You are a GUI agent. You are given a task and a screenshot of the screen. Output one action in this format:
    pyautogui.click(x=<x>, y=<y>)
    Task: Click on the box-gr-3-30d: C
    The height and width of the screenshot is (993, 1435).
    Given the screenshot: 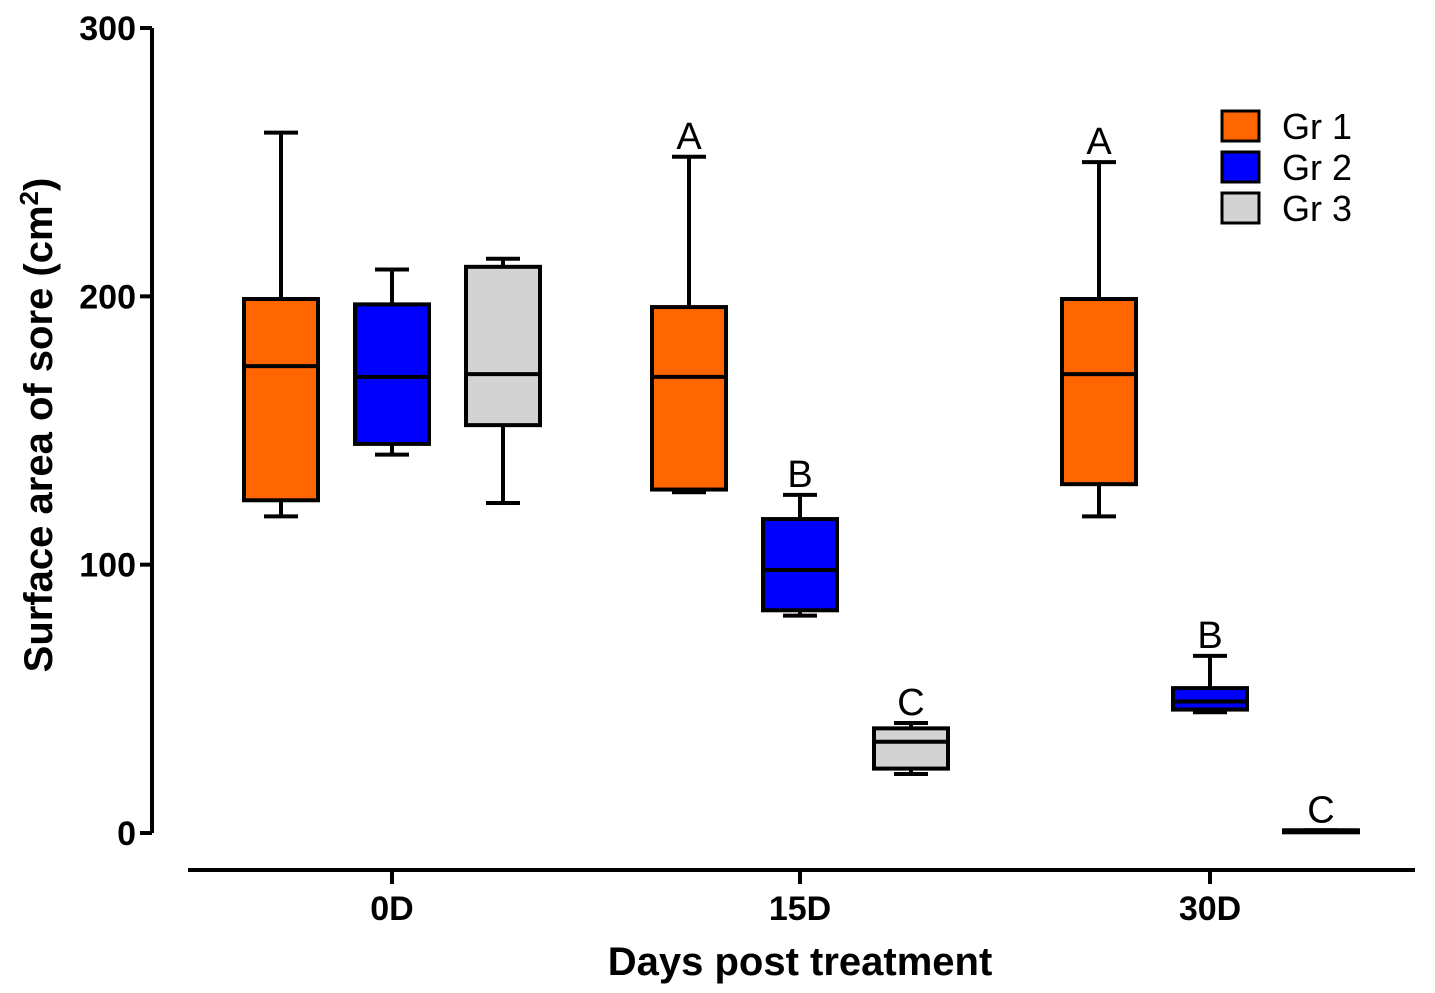 What is the action you would take?
    pyautogui.click(x=1321, y=812)
    